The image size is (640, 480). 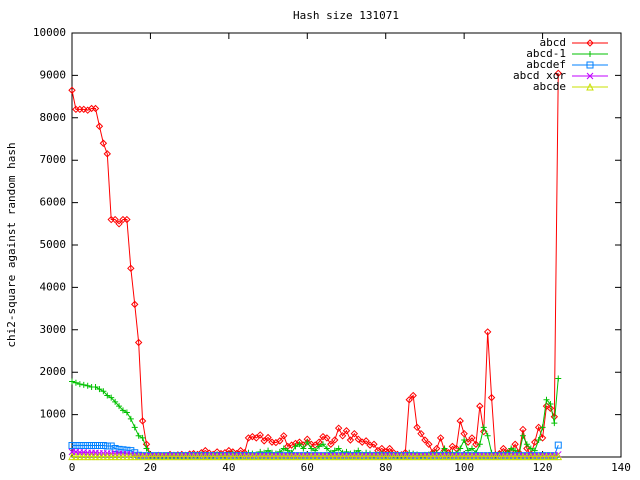 I want to click on y-tick-label: 5000, so click(x=53, y=244).